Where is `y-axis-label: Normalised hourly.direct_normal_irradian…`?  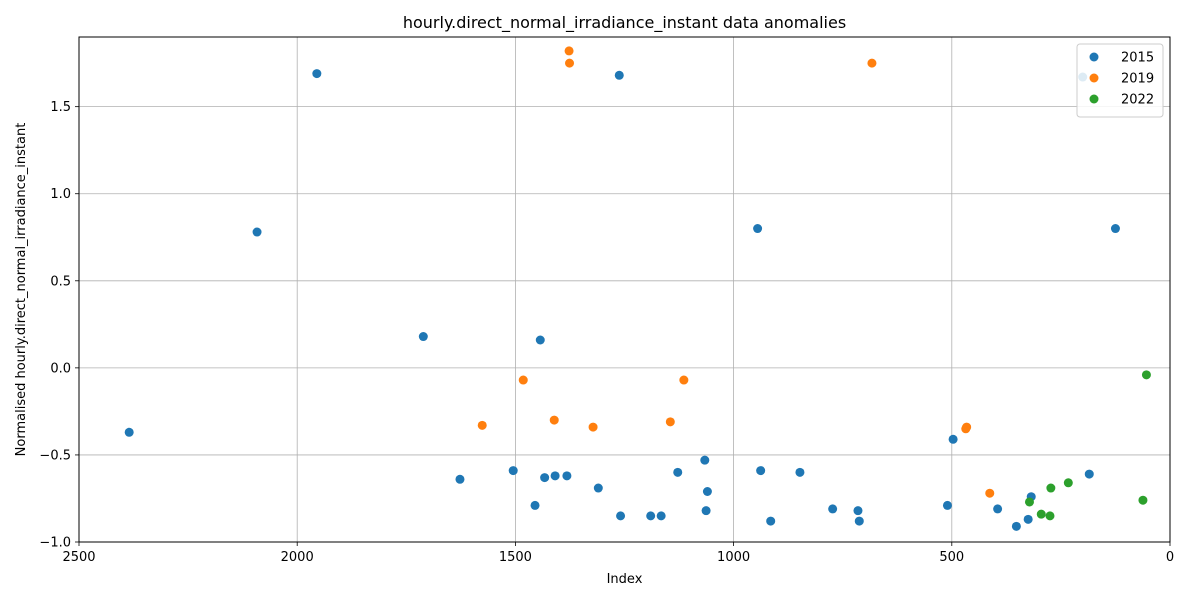
y-axis-label: Normalised hourly.direct_normal_irradian… is located at coordinates (21, 290).